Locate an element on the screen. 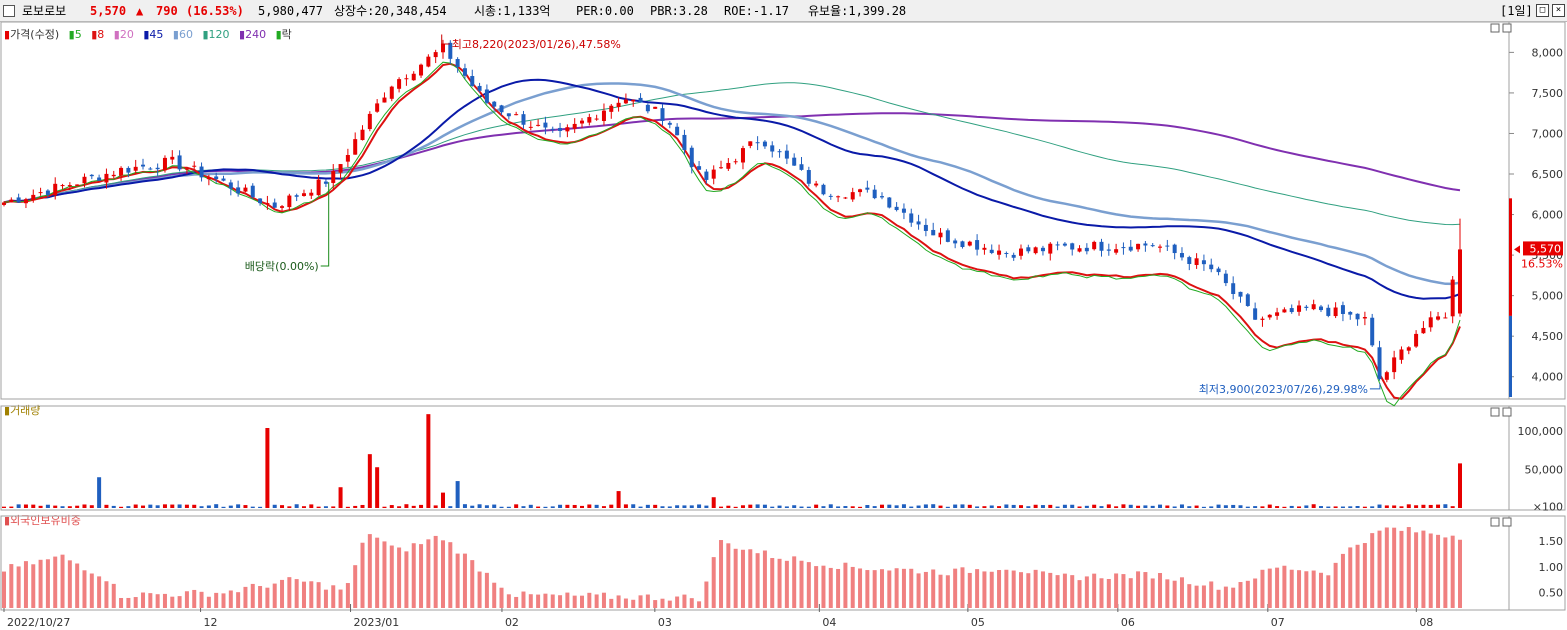 Image resolution: width=1567 pixels, height=630 pixels. period-selector: [1일] is located at coordinates (1516, 11).